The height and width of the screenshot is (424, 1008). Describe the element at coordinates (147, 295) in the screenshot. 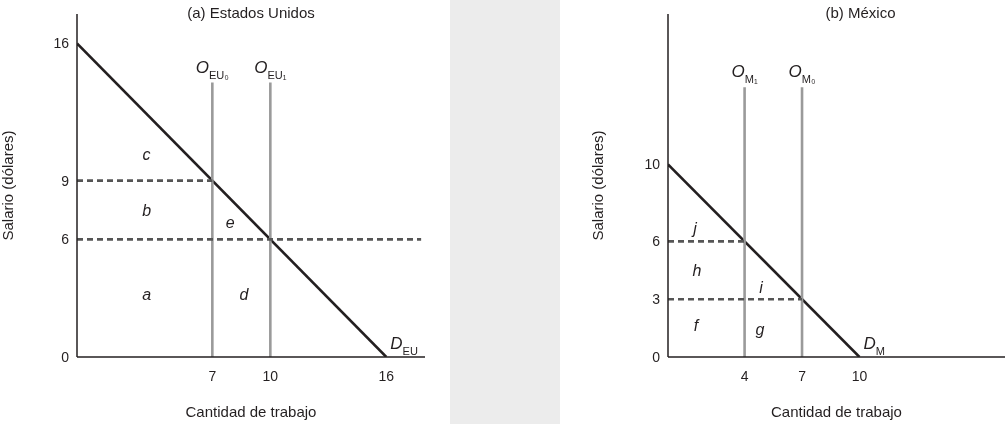

I see `annotation: a` at that location.